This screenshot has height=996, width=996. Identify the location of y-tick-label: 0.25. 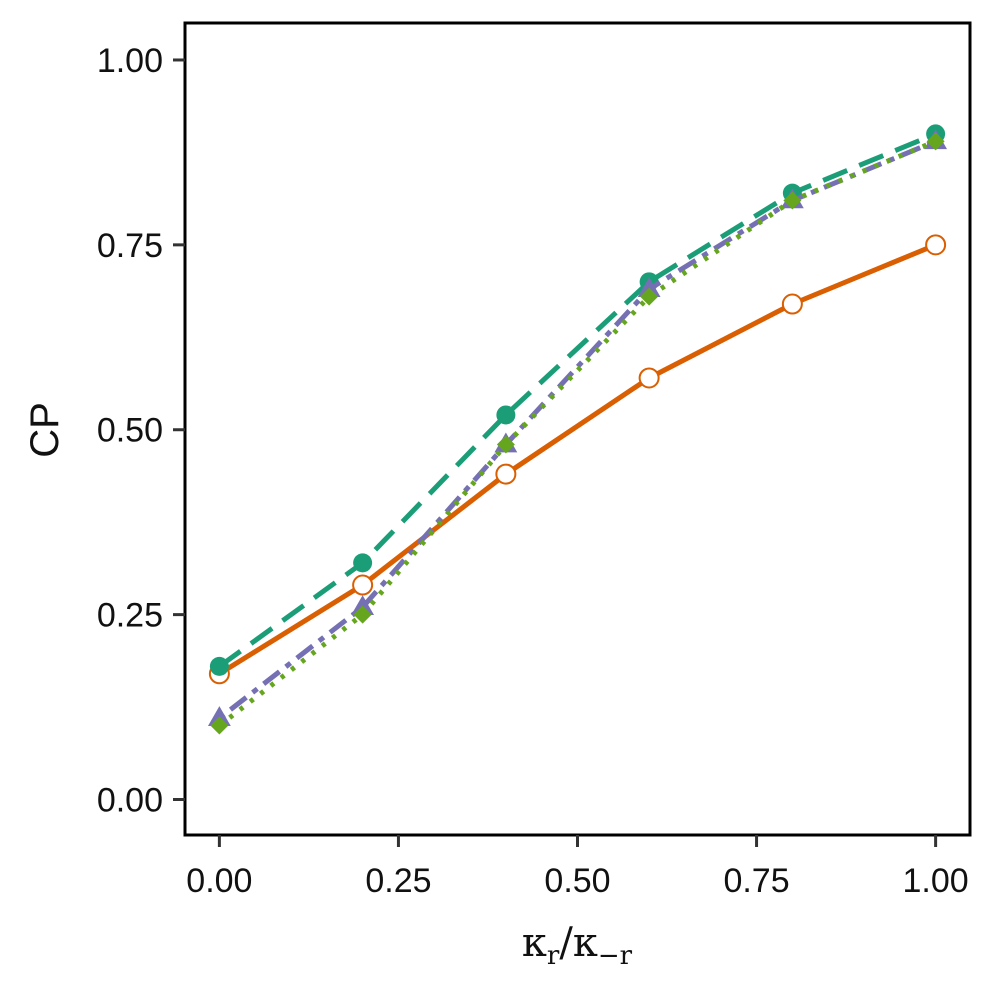
(130, 616).